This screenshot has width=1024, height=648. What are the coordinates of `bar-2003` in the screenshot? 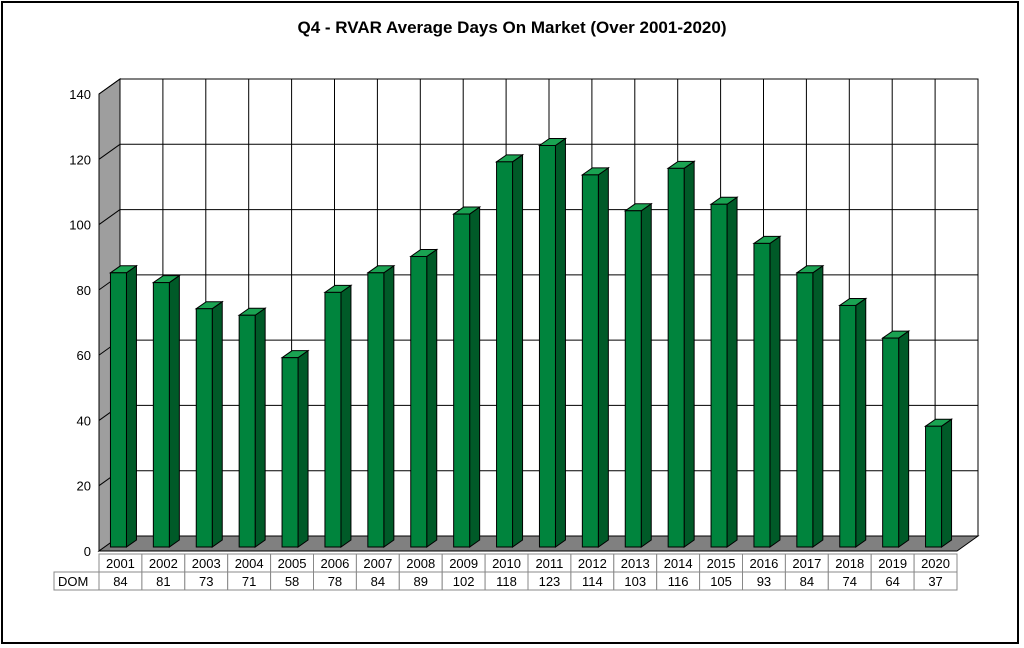 It's located at (209, 424).